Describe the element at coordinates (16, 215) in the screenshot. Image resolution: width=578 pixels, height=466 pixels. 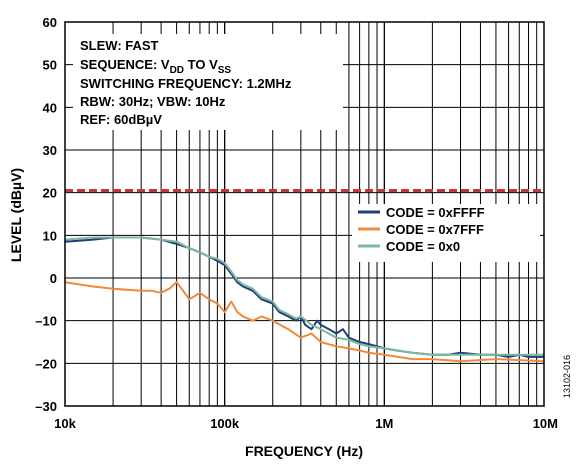
I see `y-axis-label: LEVEL (dBµV)` at that location.